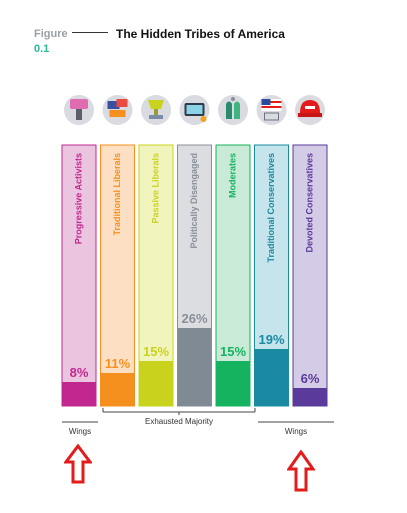 Image resolution: width=407 pixels, height=513 pixels. I want to click on data-label: 11%, so click(118, 363).